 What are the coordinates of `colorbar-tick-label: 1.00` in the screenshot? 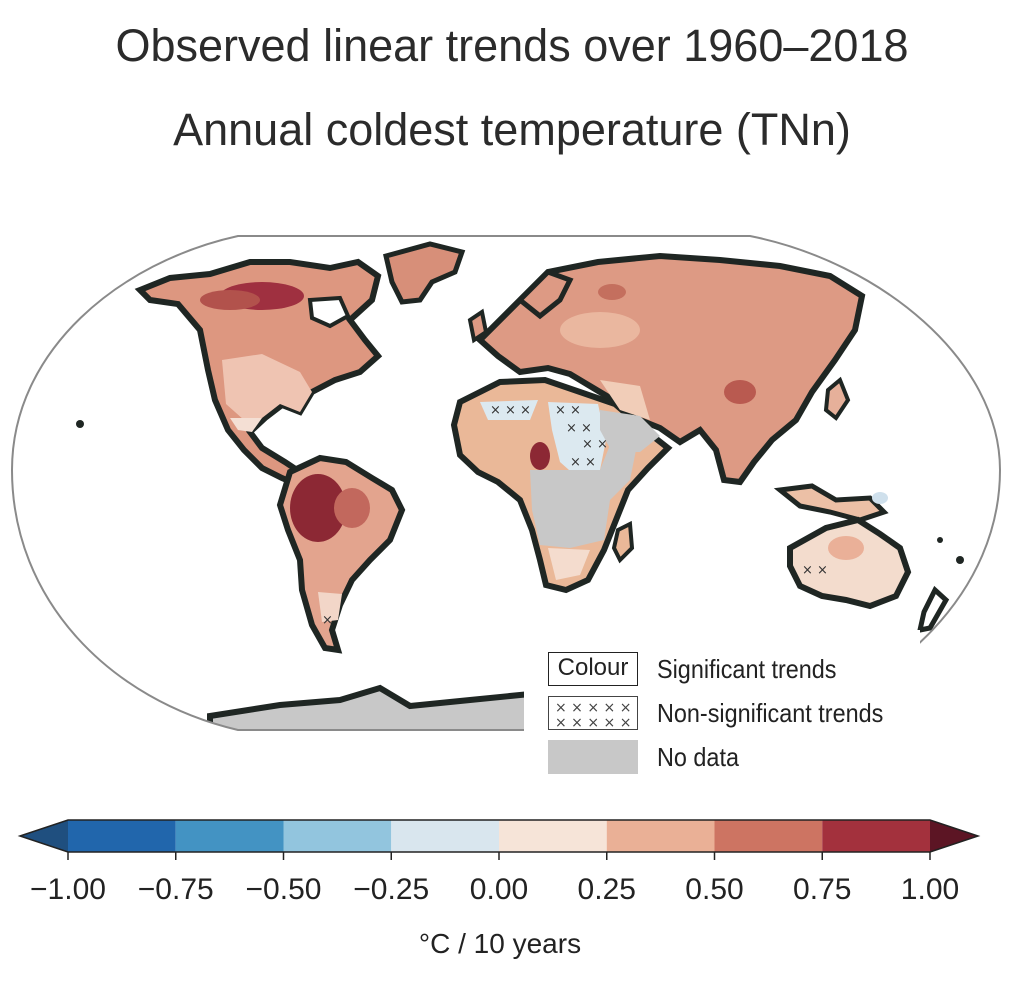 It's located at (930, 889).